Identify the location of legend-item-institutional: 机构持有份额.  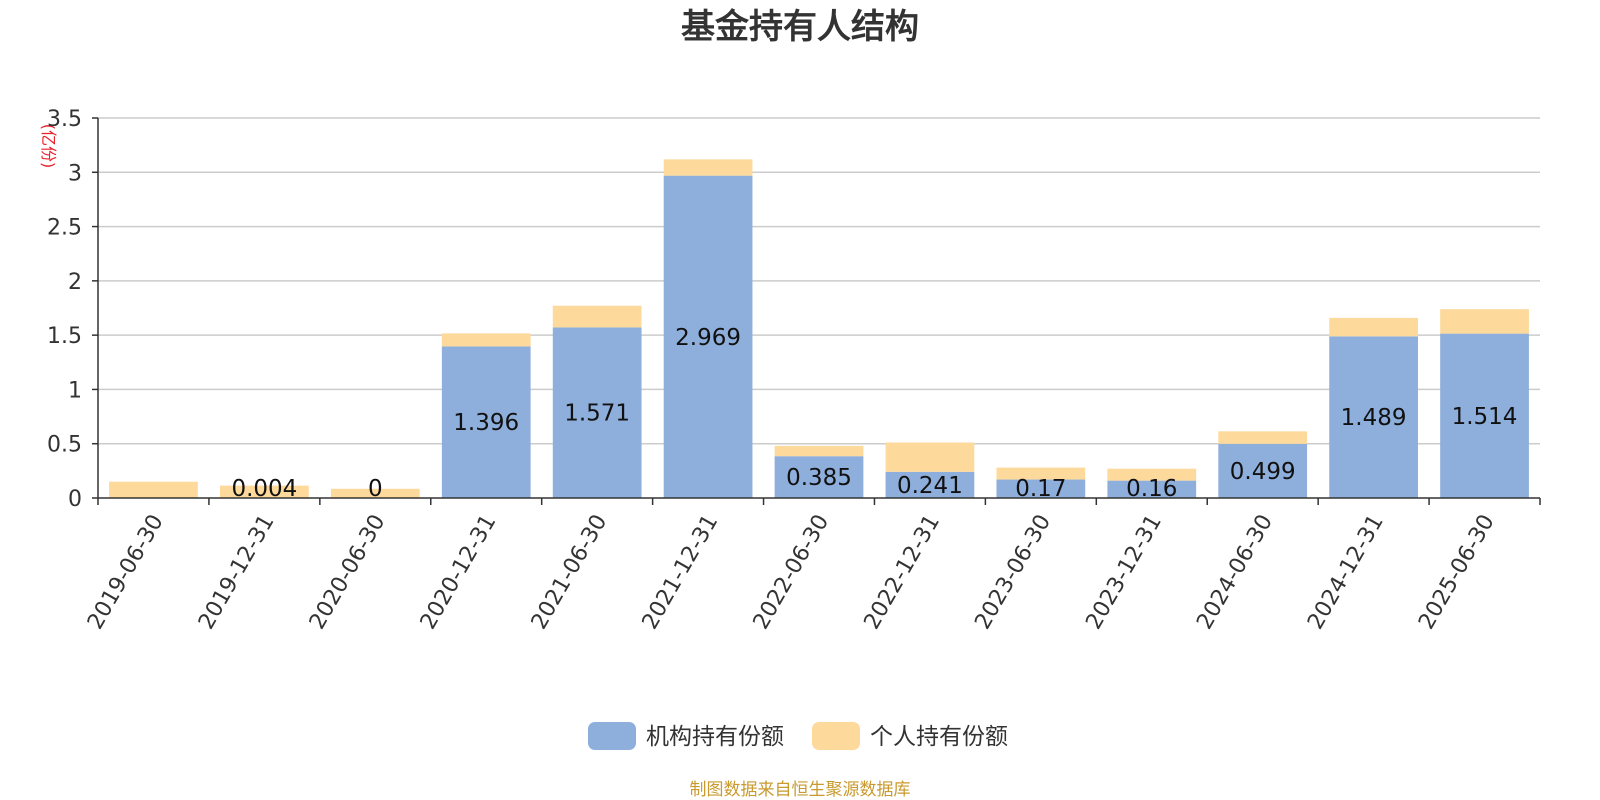
(686, 736).